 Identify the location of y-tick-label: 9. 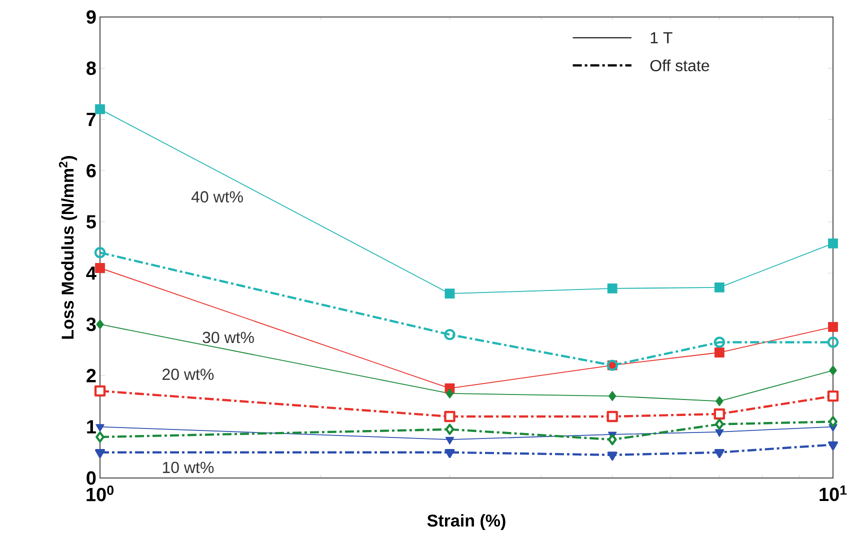
(91, 17).